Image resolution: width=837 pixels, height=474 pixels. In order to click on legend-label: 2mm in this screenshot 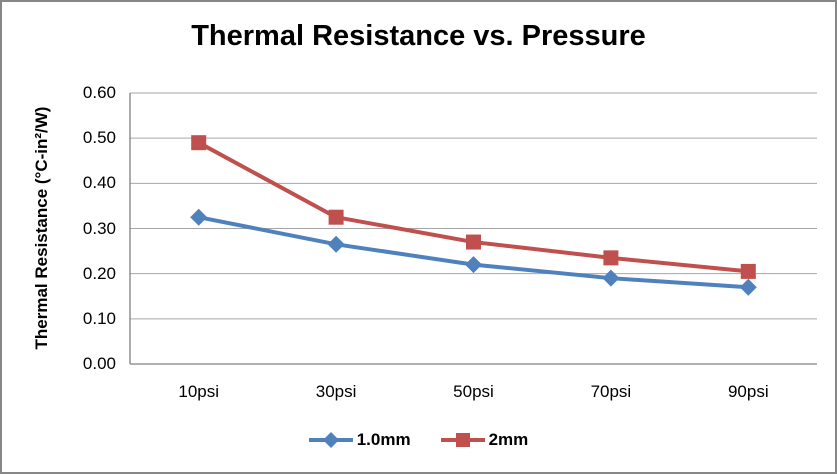, I will do `click(508, 439)`.